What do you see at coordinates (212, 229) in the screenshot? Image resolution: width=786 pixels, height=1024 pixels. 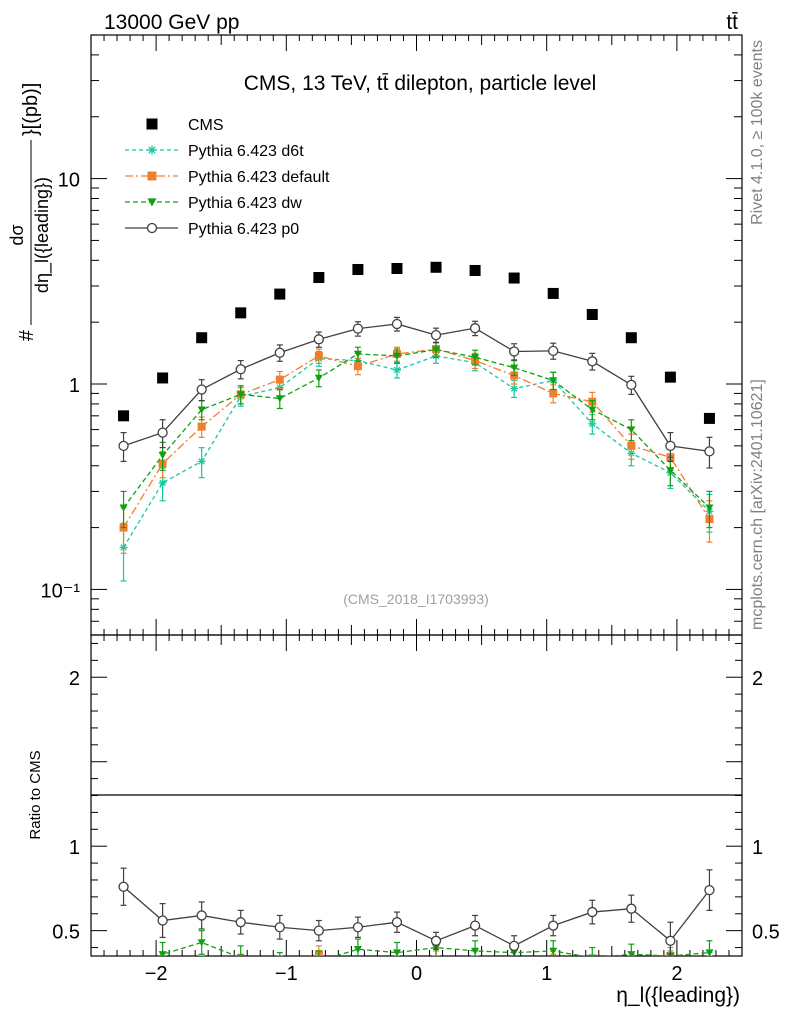 I see `legend-item: Pythia 6.423 p0` at bounding box center [212, 229].